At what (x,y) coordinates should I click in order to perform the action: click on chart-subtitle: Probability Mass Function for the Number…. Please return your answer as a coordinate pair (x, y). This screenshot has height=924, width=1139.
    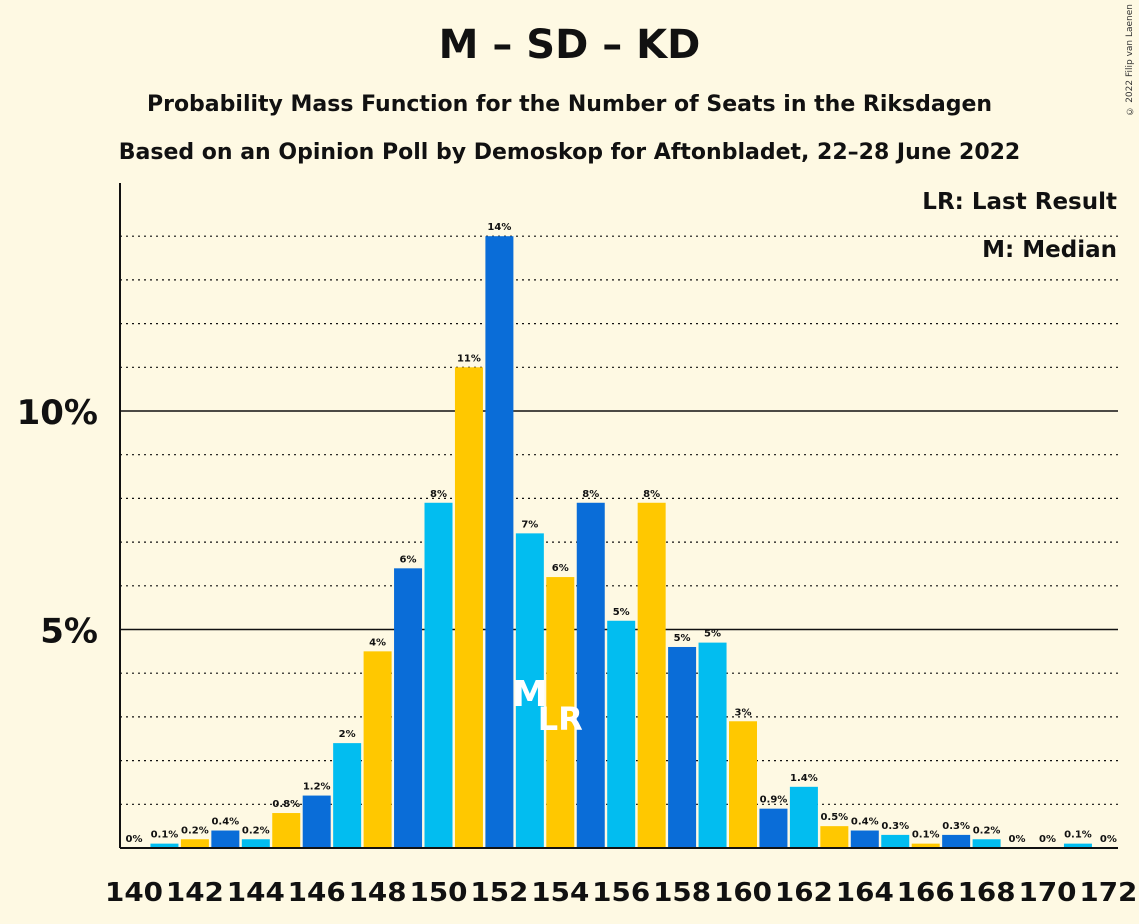
    Looking at the image, I should click on (569, 104).